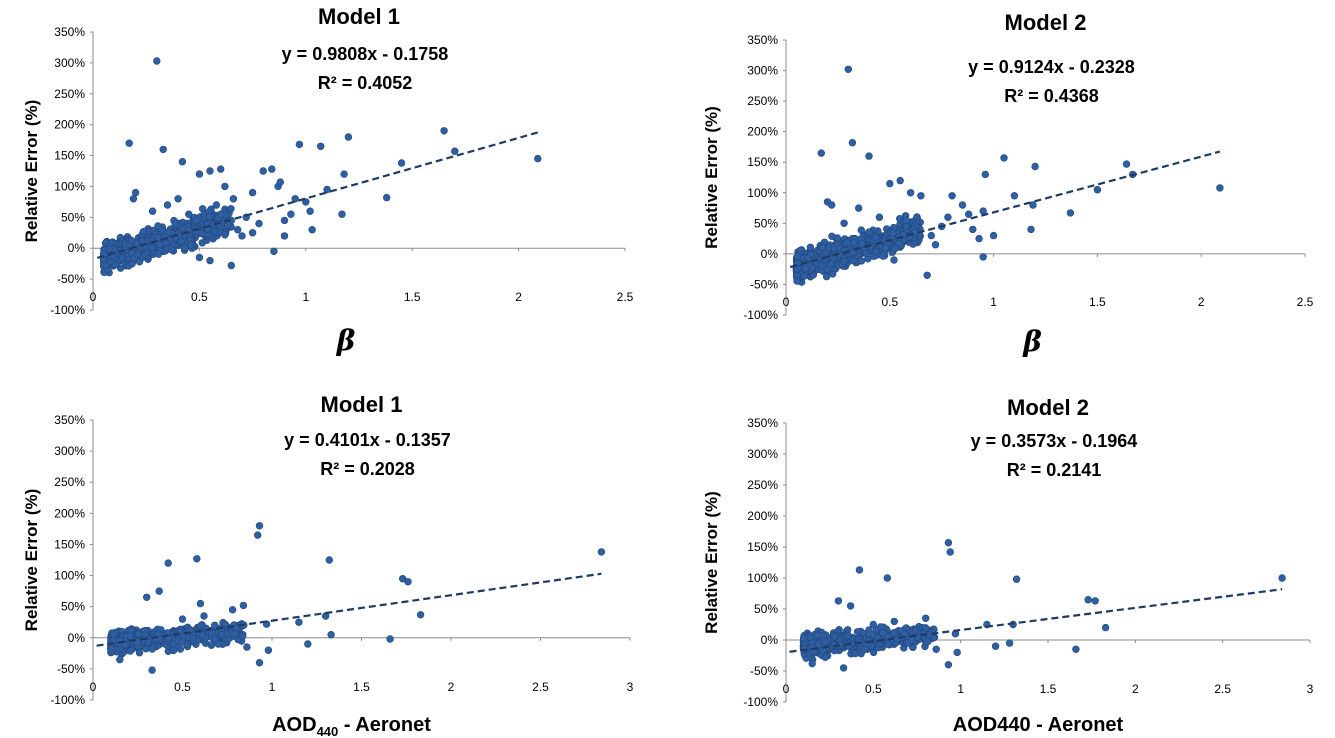 This screenshot has width=1335, height=738. I want to click on x-axis-label: AOD440 - Aeronet, so click(351, 726).